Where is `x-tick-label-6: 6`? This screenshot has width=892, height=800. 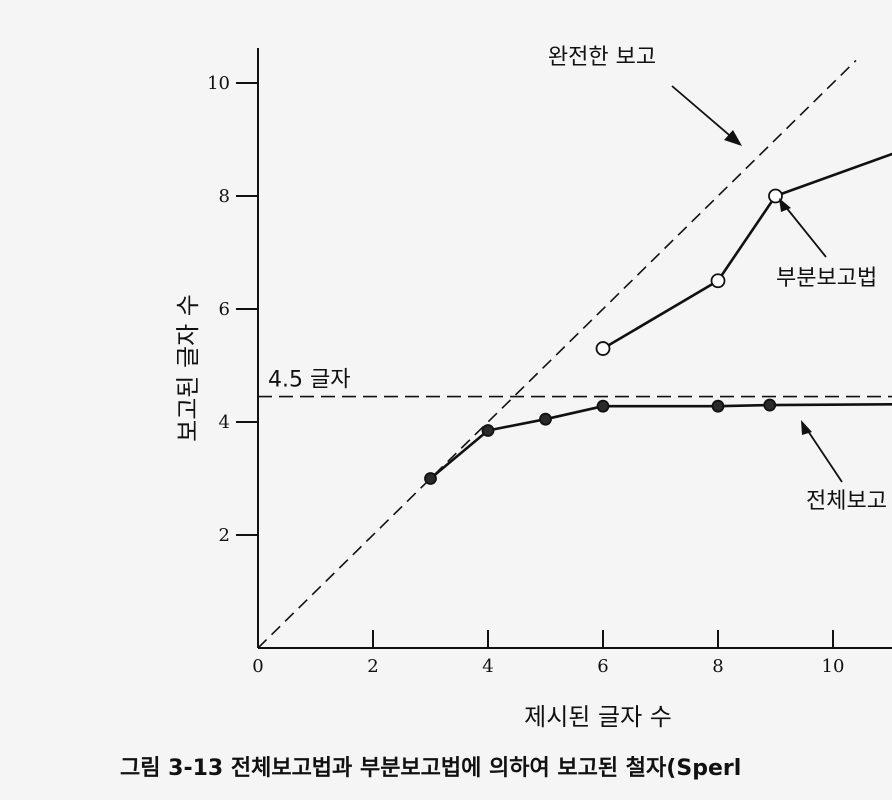
x-tick-label-6: 6 is located at coordinates (602, 666).